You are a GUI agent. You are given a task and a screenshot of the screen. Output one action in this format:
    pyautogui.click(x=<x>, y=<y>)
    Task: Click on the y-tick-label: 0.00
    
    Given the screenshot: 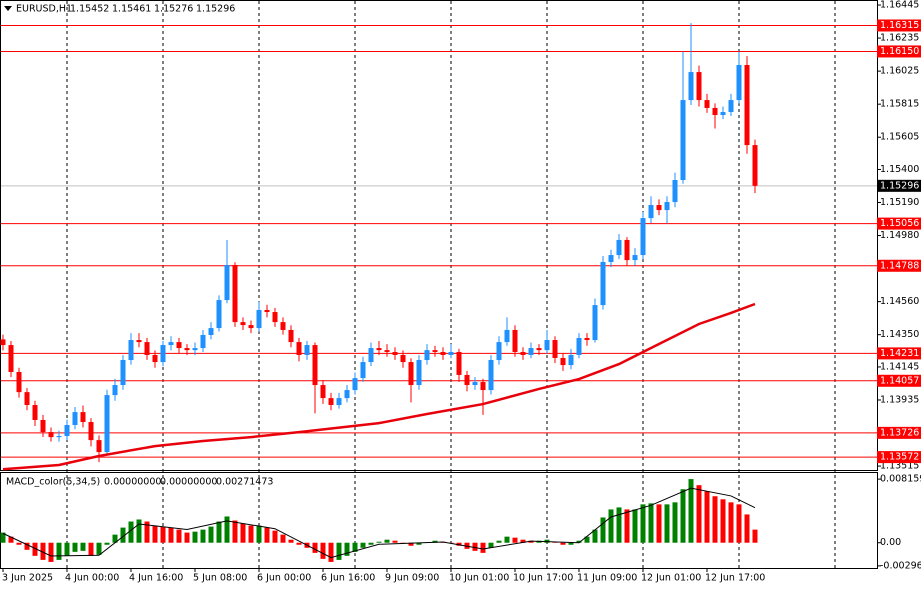 What is the action you would take?
    pyautogui.click(x=890, y=542)
    